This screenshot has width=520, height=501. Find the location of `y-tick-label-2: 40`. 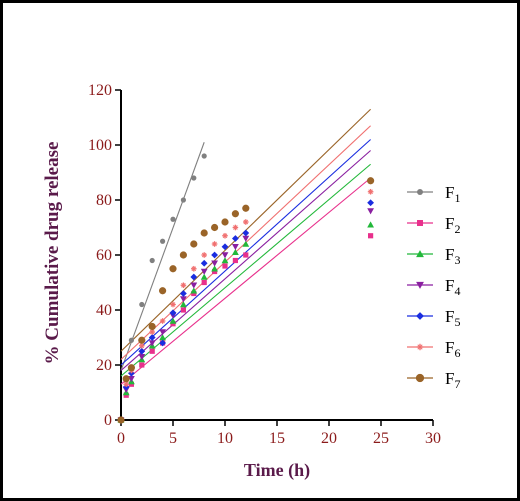

y-tick-label-2: 40 is located at coordinates (104, 310).